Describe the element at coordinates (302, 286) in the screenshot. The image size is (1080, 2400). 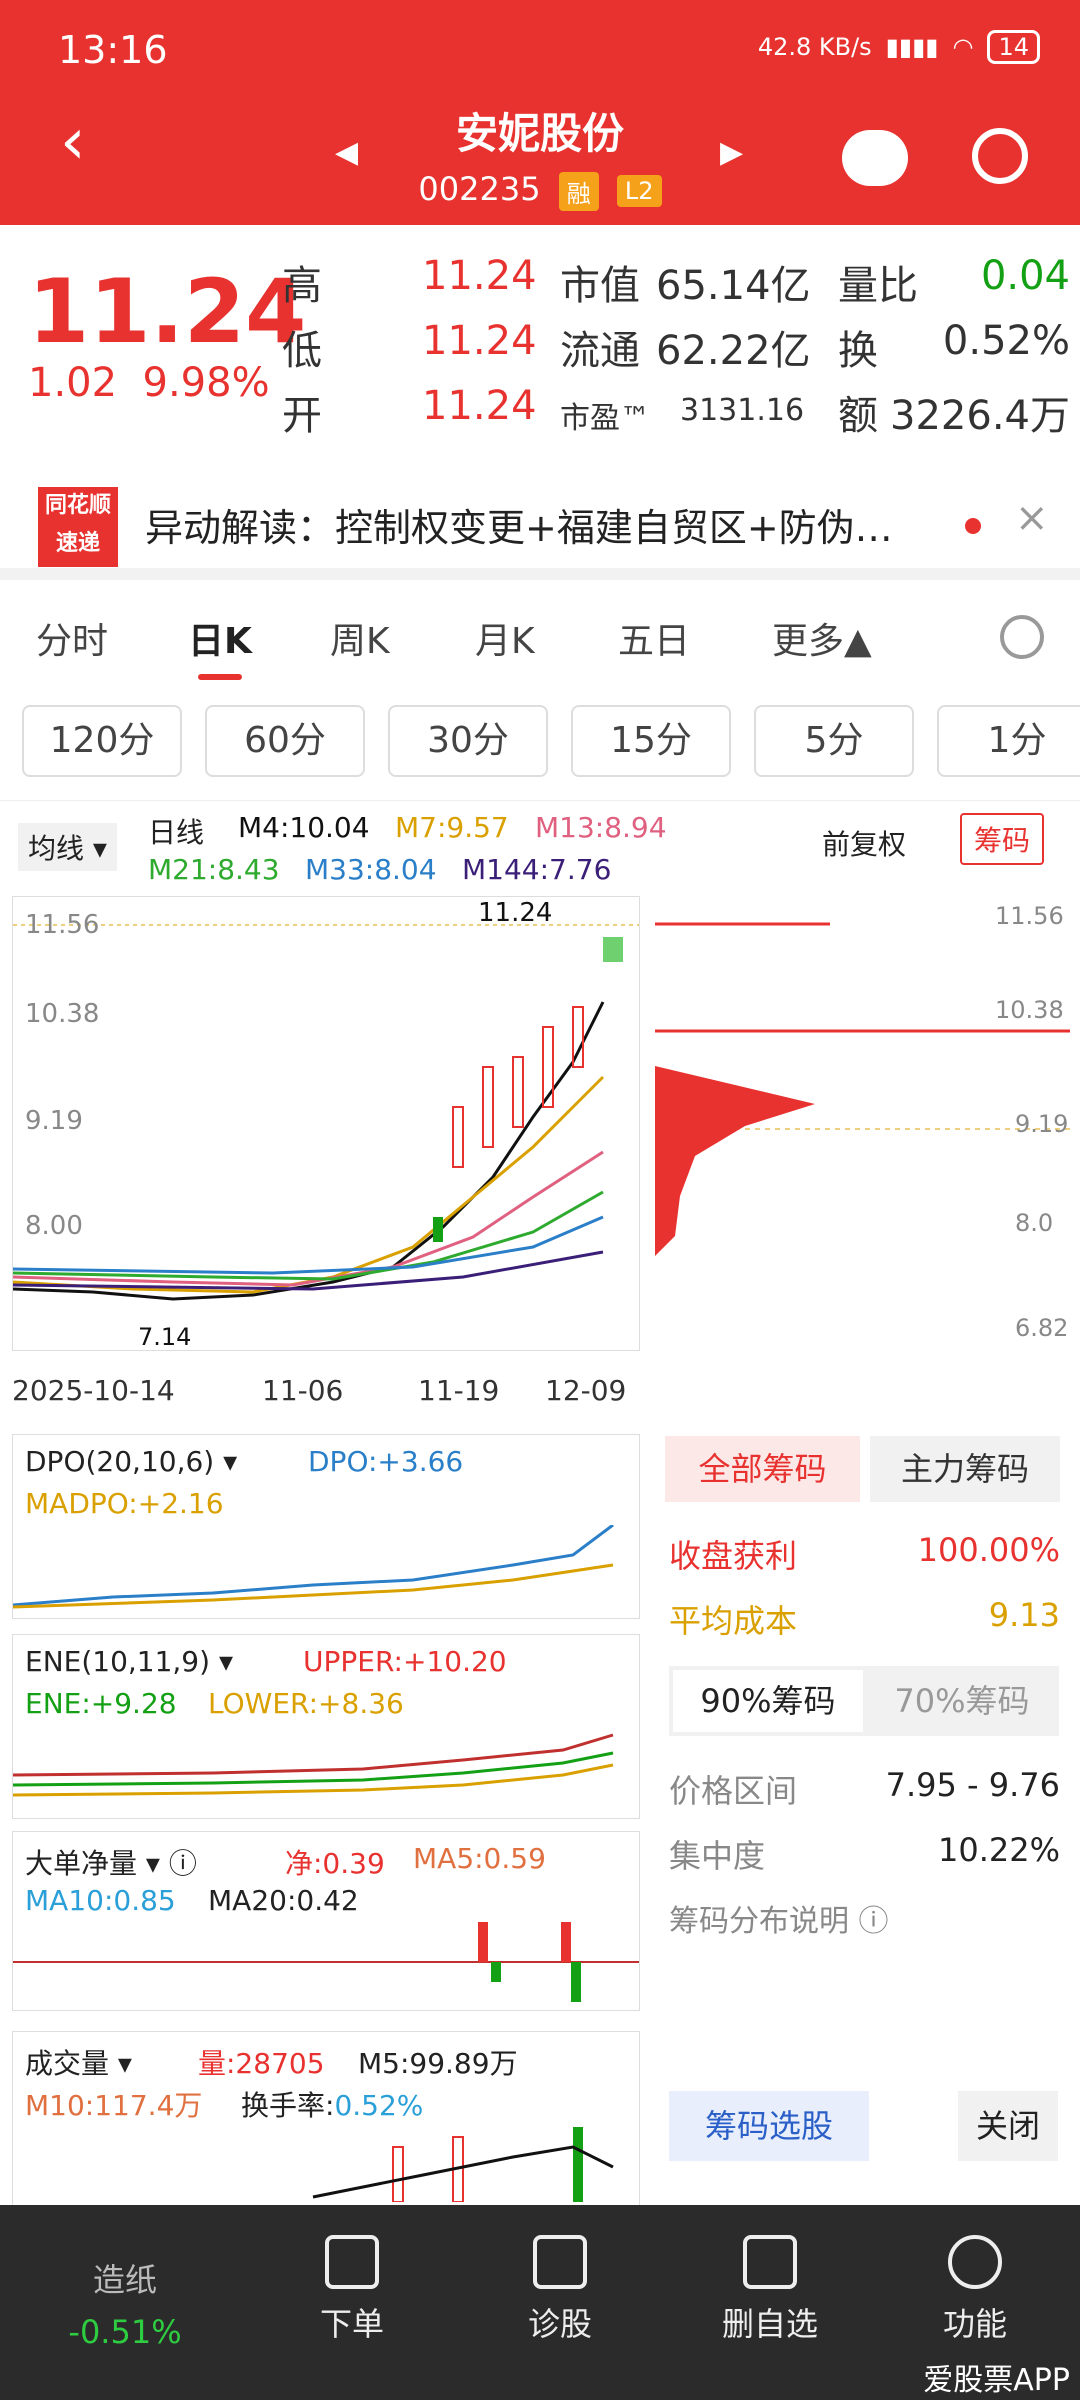
I see `high-label: 高` at that location.